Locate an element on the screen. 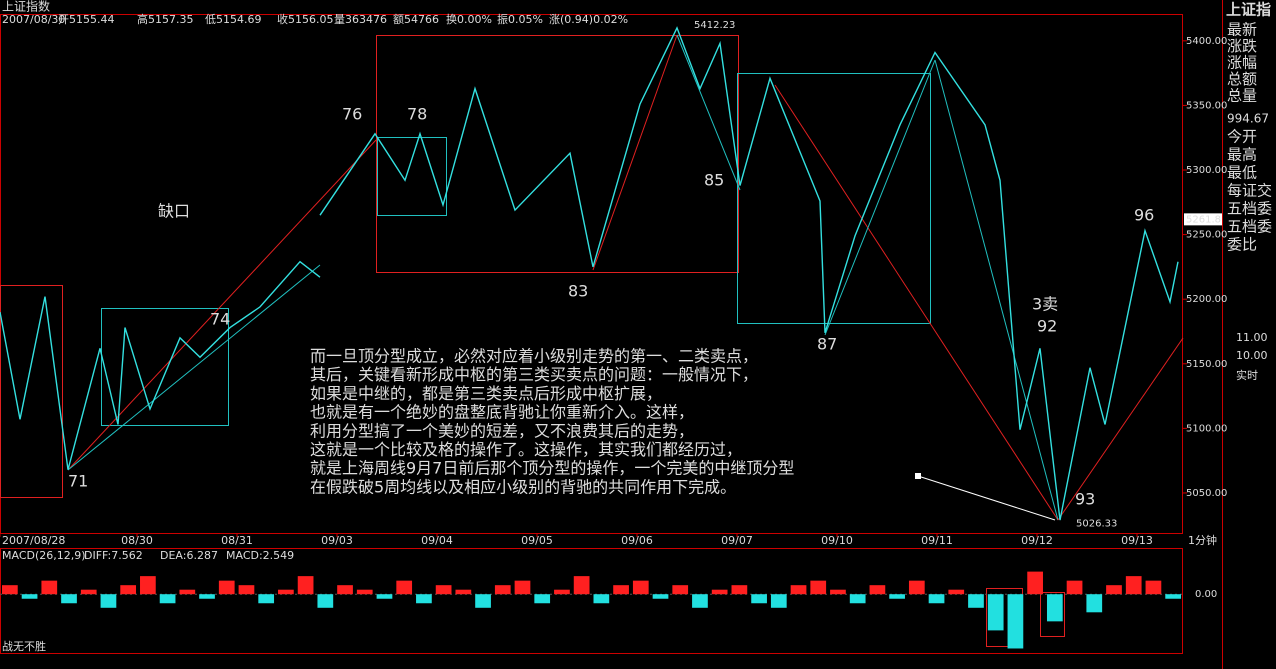  y-tick-label: 5350.00 is located at coordinates (1206, 105).